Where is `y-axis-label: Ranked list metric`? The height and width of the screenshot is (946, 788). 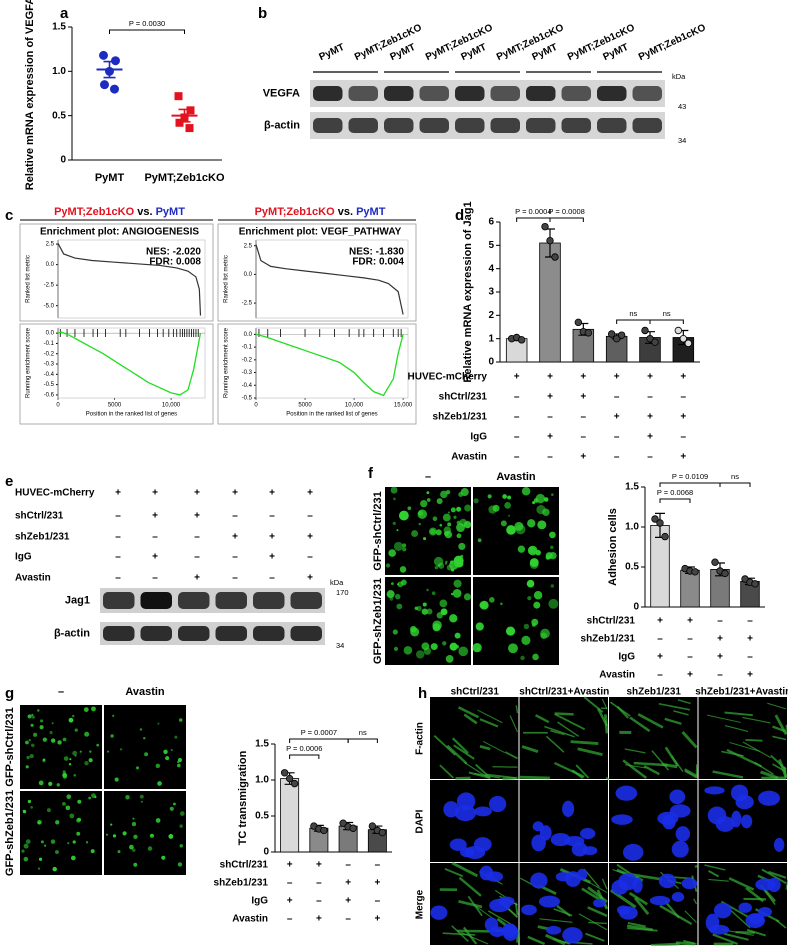
y-axis-label: Ranked list metric is located at coordinates (227, 279).